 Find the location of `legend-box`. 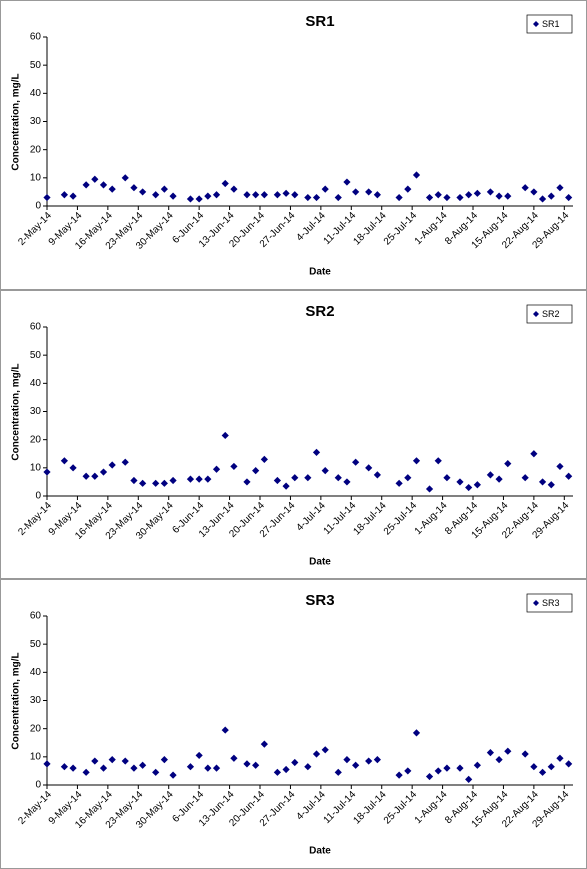

legend-box is located at coordinates (549, 314).